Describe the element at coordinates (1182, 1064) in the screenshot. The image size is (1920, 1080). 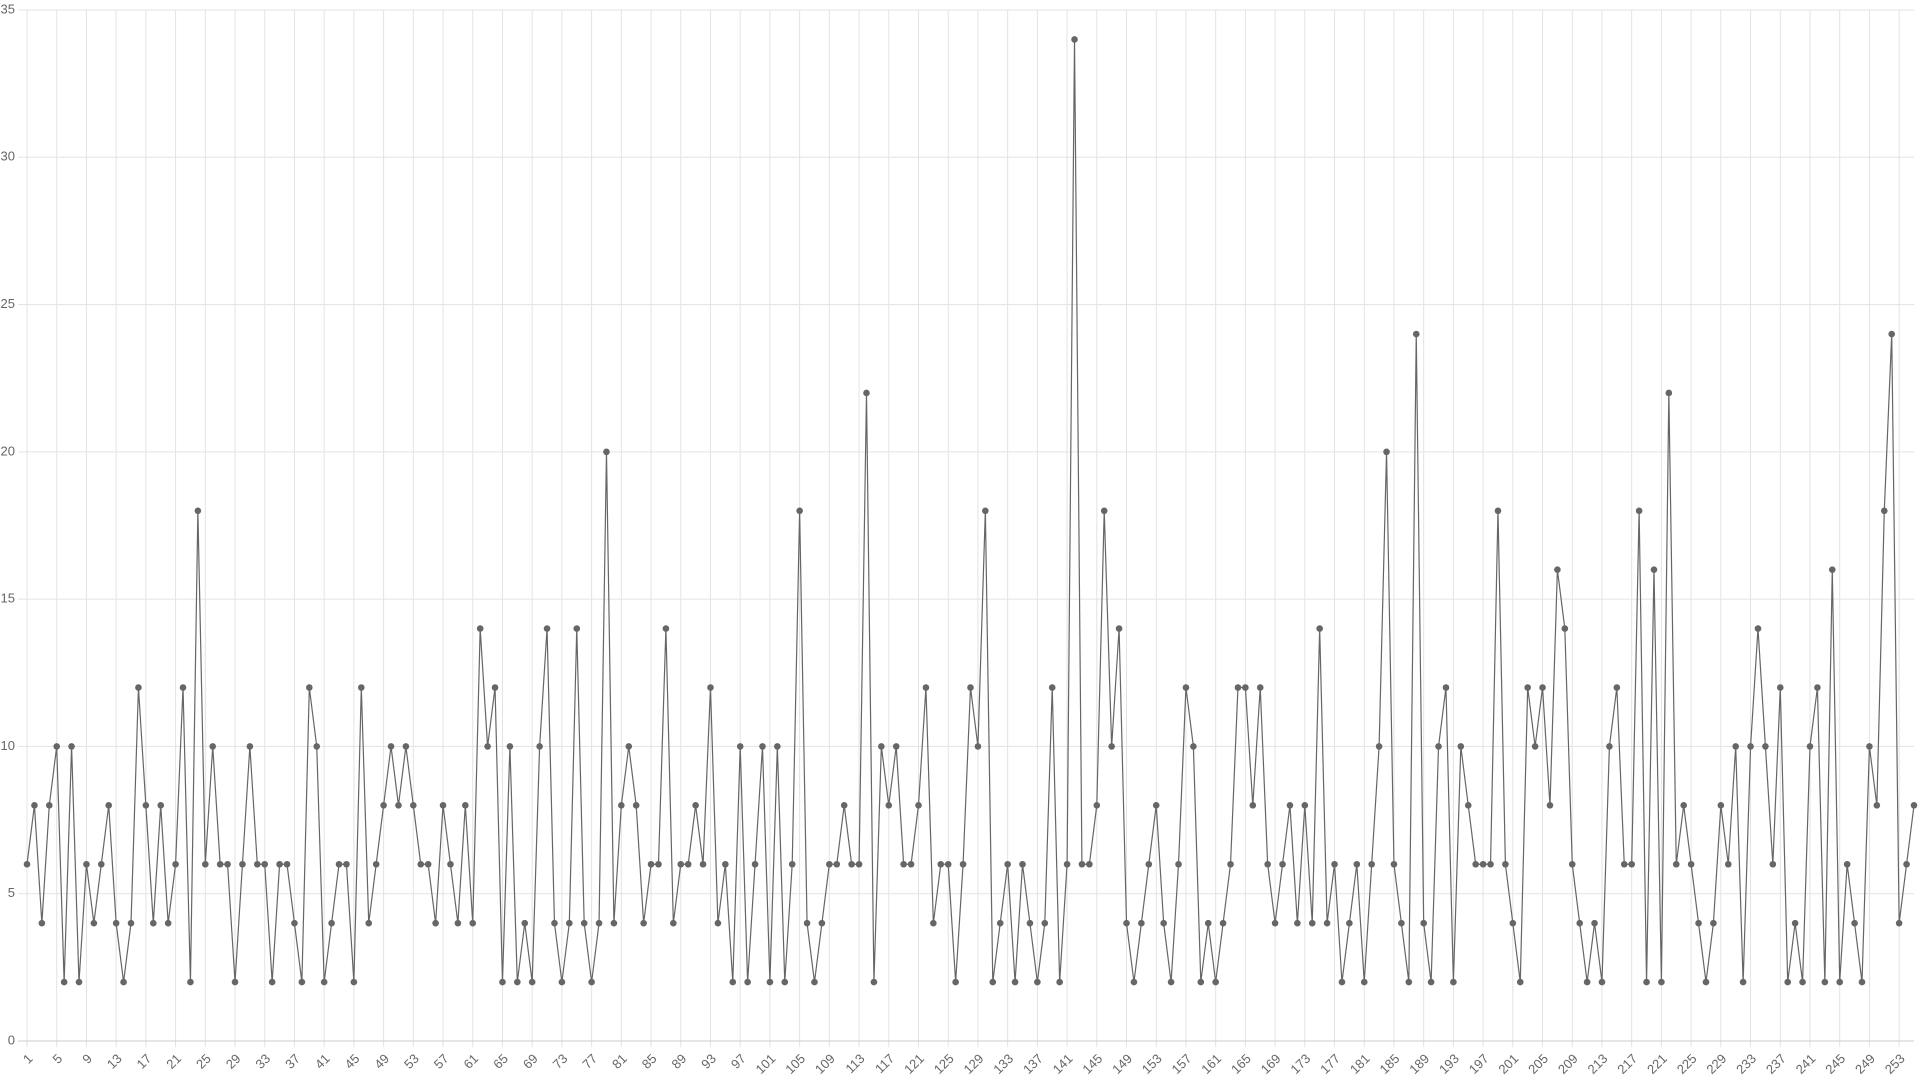
I see `x-tick-label: 157` at that location.